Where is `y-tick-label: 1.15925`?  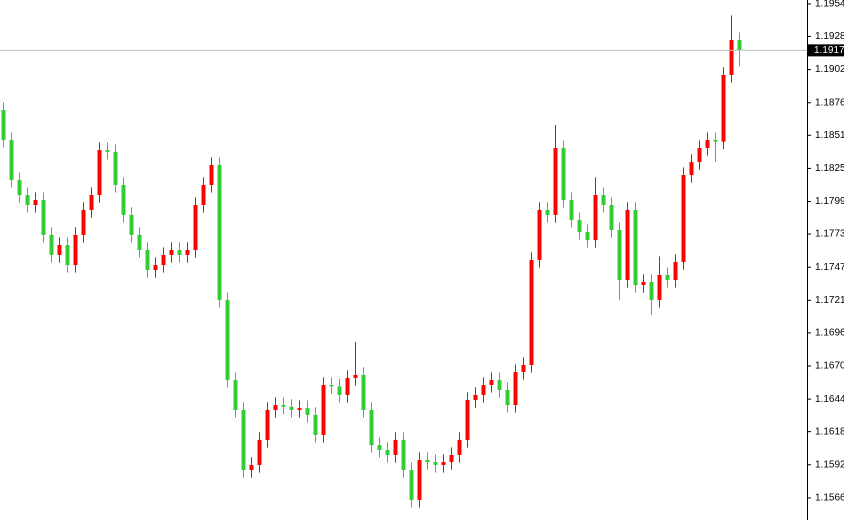
y-tick-label: 1.15925 is located at coordinates (829, 464).